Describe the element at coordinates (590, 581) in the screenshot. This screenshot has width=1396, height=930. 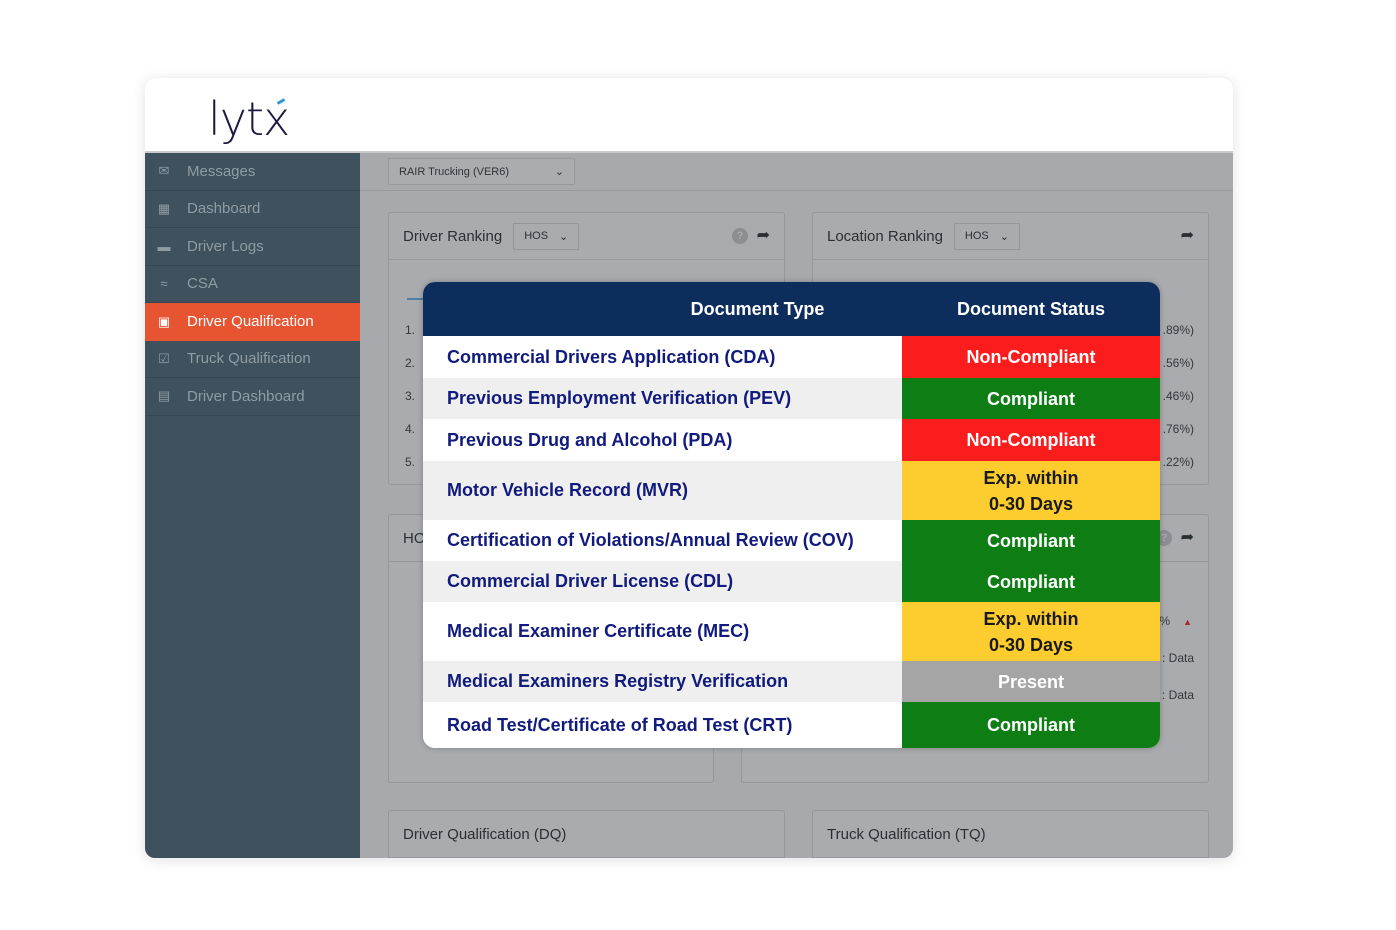
I see `document-type: Commercial Driver License (CDL)` at that location.